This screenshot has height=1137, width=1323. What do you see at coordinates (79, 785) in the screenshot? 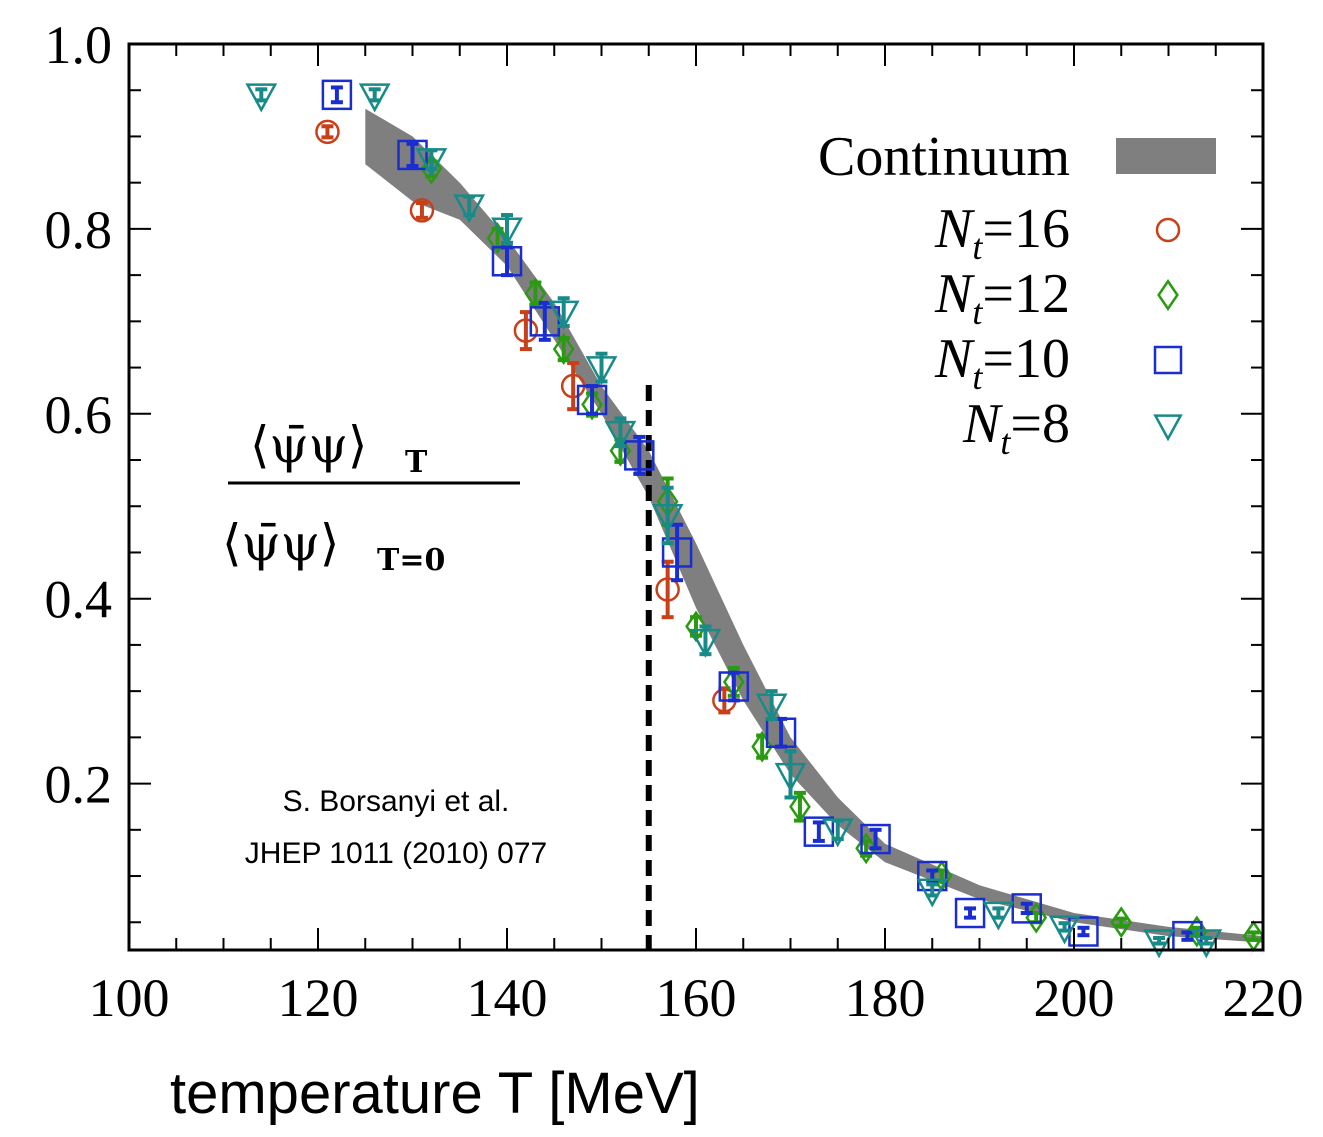
I see `y-tick-label: 0.2` at bounding box center [79, 785].